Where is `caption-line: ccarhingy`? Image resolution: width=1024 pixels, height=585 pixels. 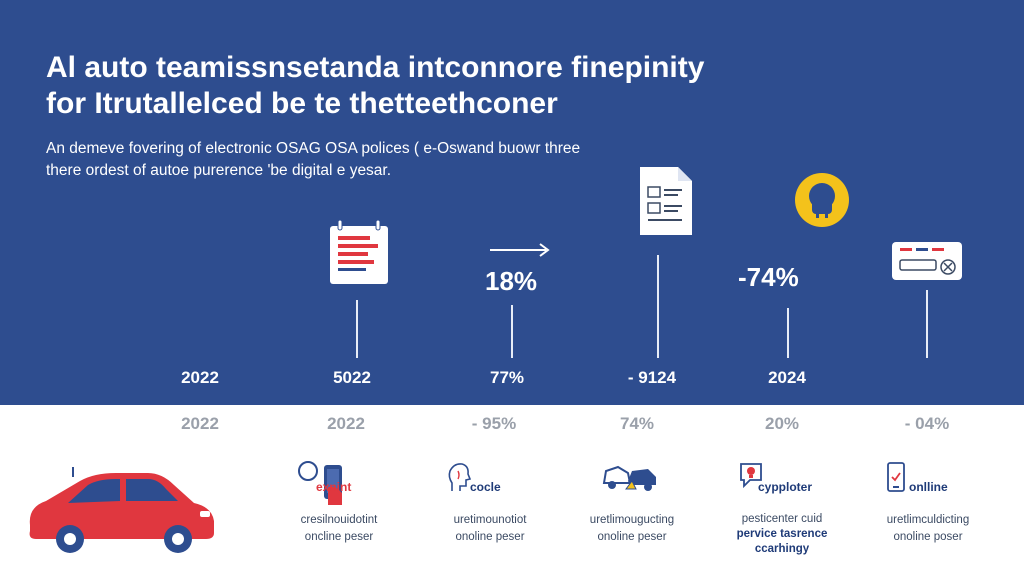
caption-line: ccarhingy is located at coordinates (782, 549).